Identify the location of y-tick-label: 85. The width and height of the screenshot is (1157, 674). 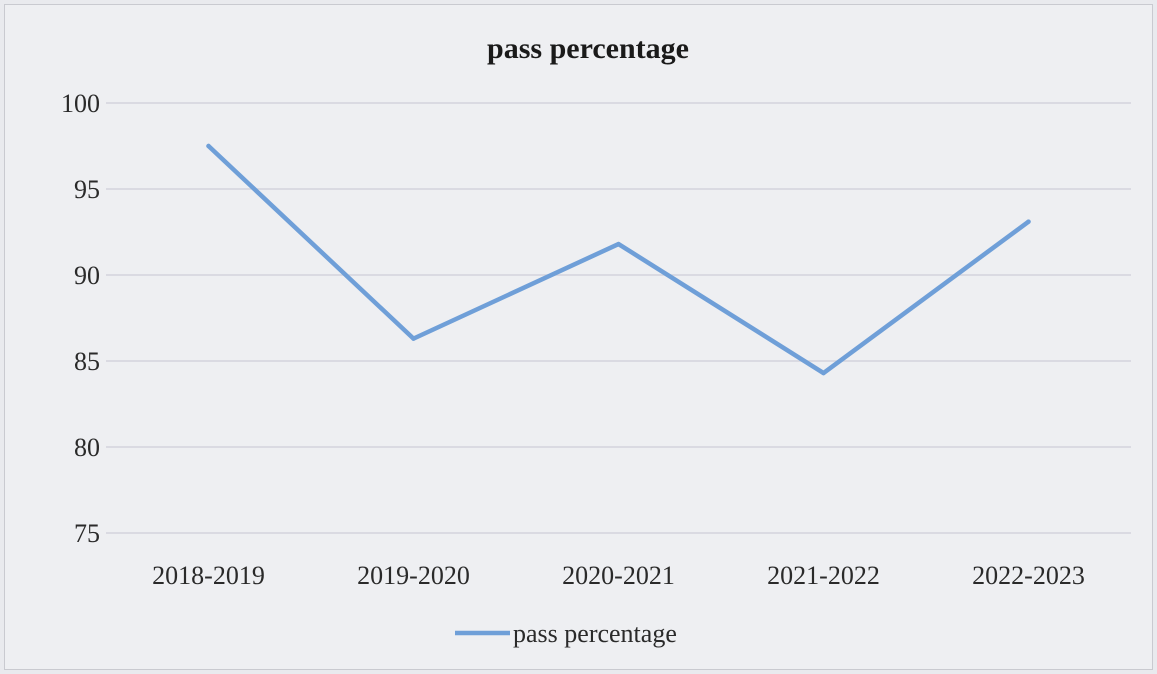
(87, 361).